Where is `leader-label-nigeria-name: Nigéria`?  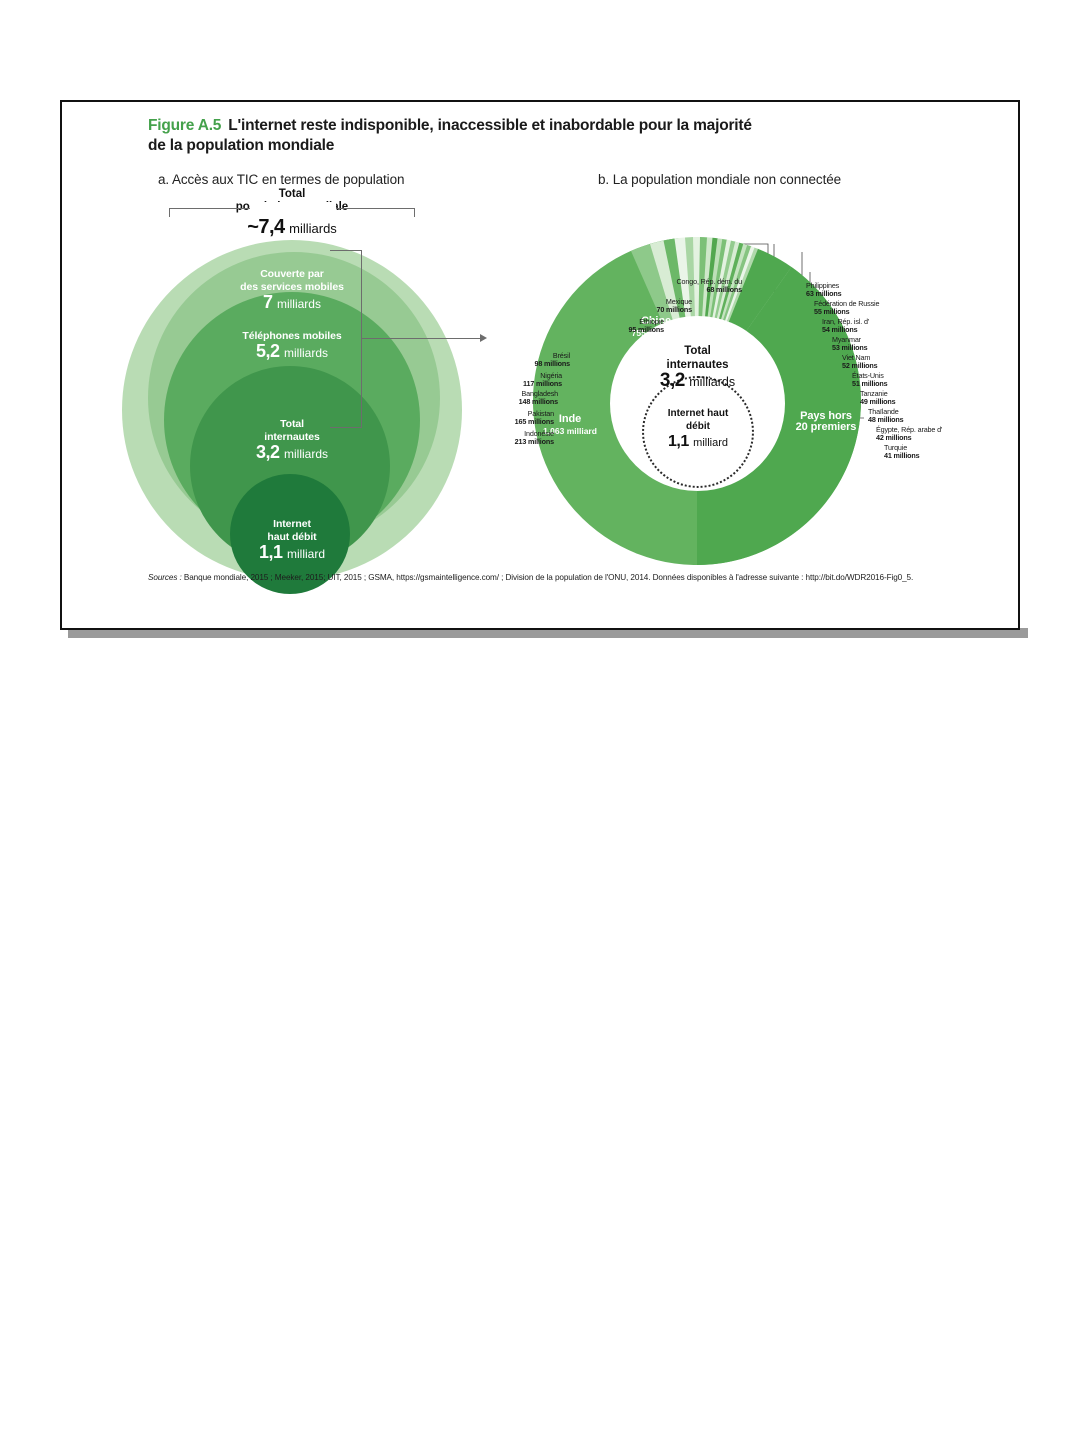 leader-label-nigeria-name: Nigéria is located at coordinates (551, 375).